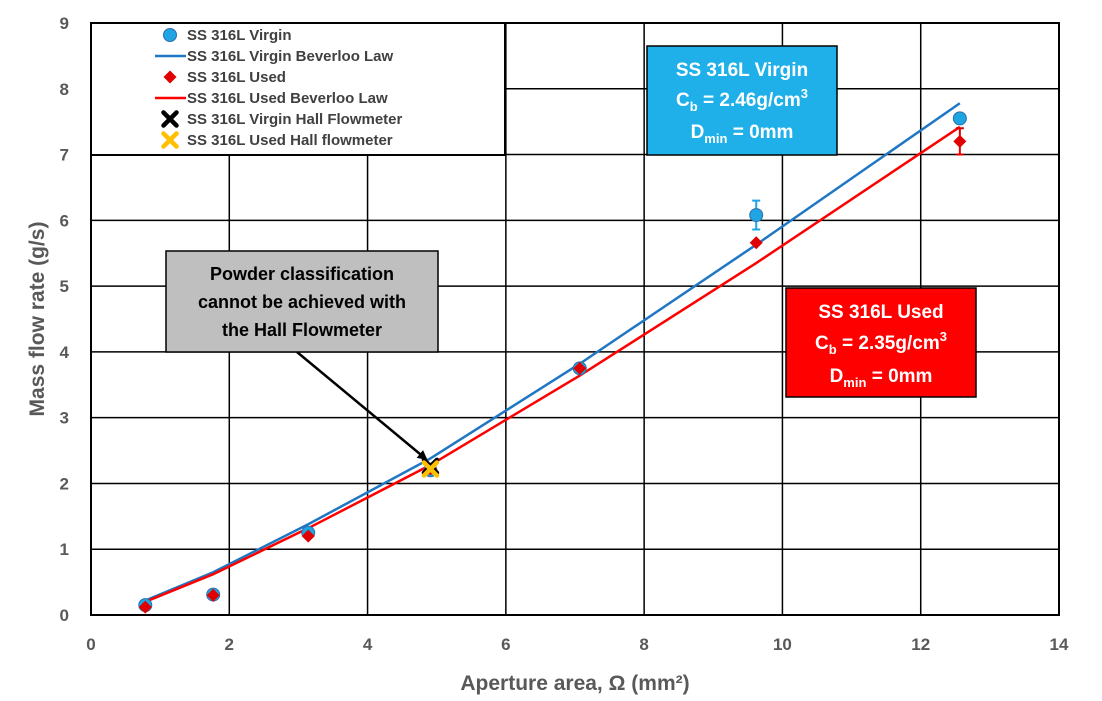  Describe the element at coordinates (236, 77) in the screenshot. I see `legend-label: SS 316L Used` at that location.